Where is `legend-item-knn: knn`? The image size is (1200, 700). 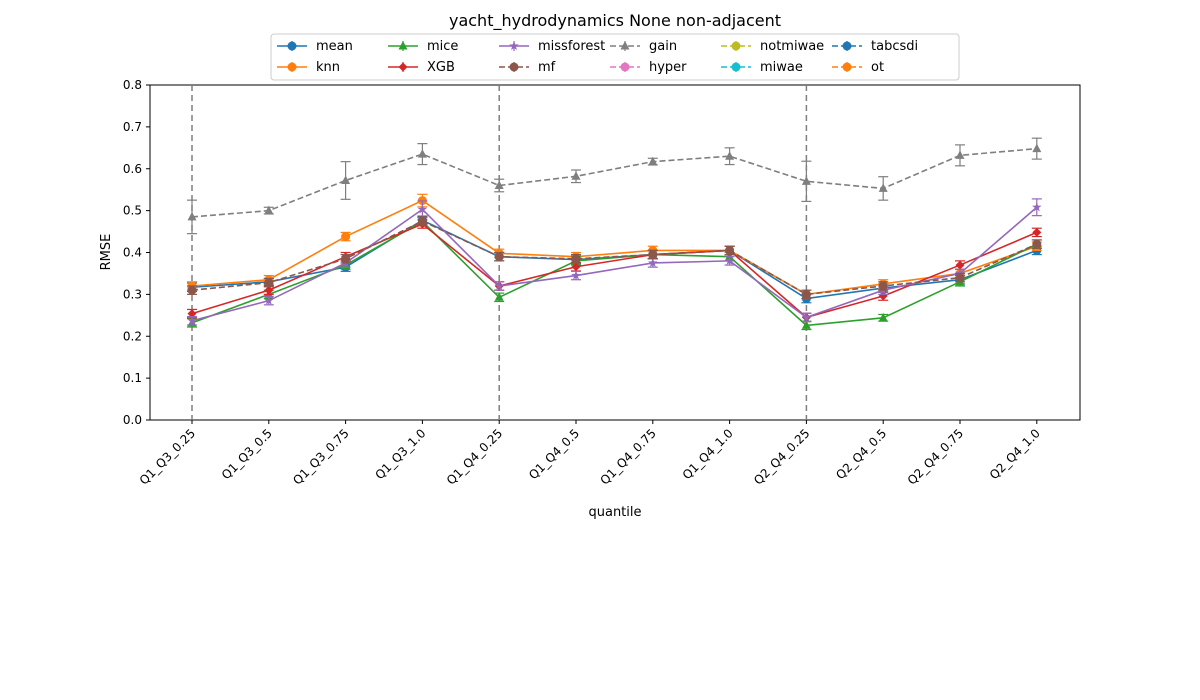
legend-item-knn: knn is located at coordinates (308, 67).